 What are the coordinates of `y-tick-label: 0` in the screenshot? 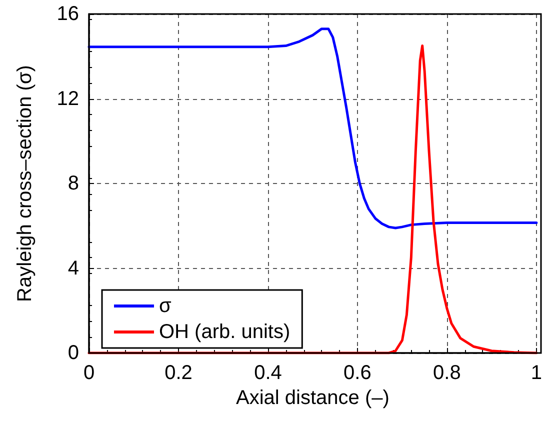 It's located at (73, 353).